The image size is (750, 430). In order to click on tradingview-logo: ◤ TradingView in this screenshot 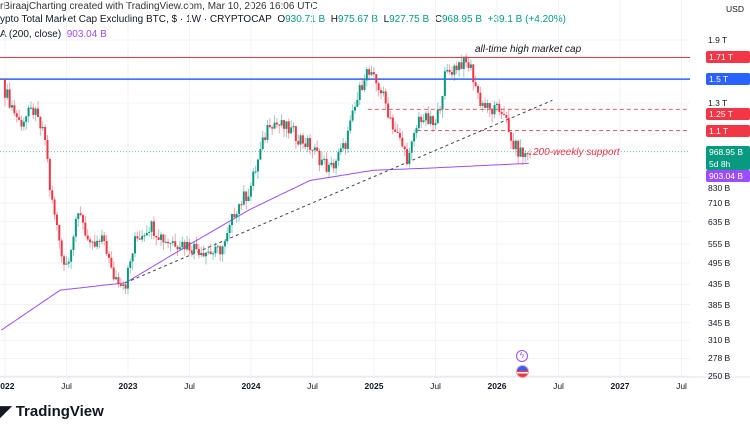, I will do `click(52, 411)`.